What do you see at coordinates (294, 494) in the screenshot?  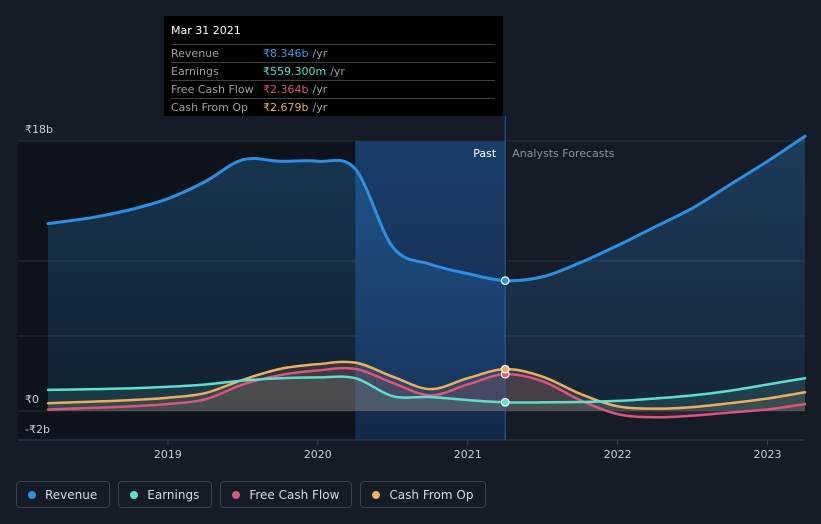 I see `legend-label: Free Cash Flow` at bounding box center [294, 494].